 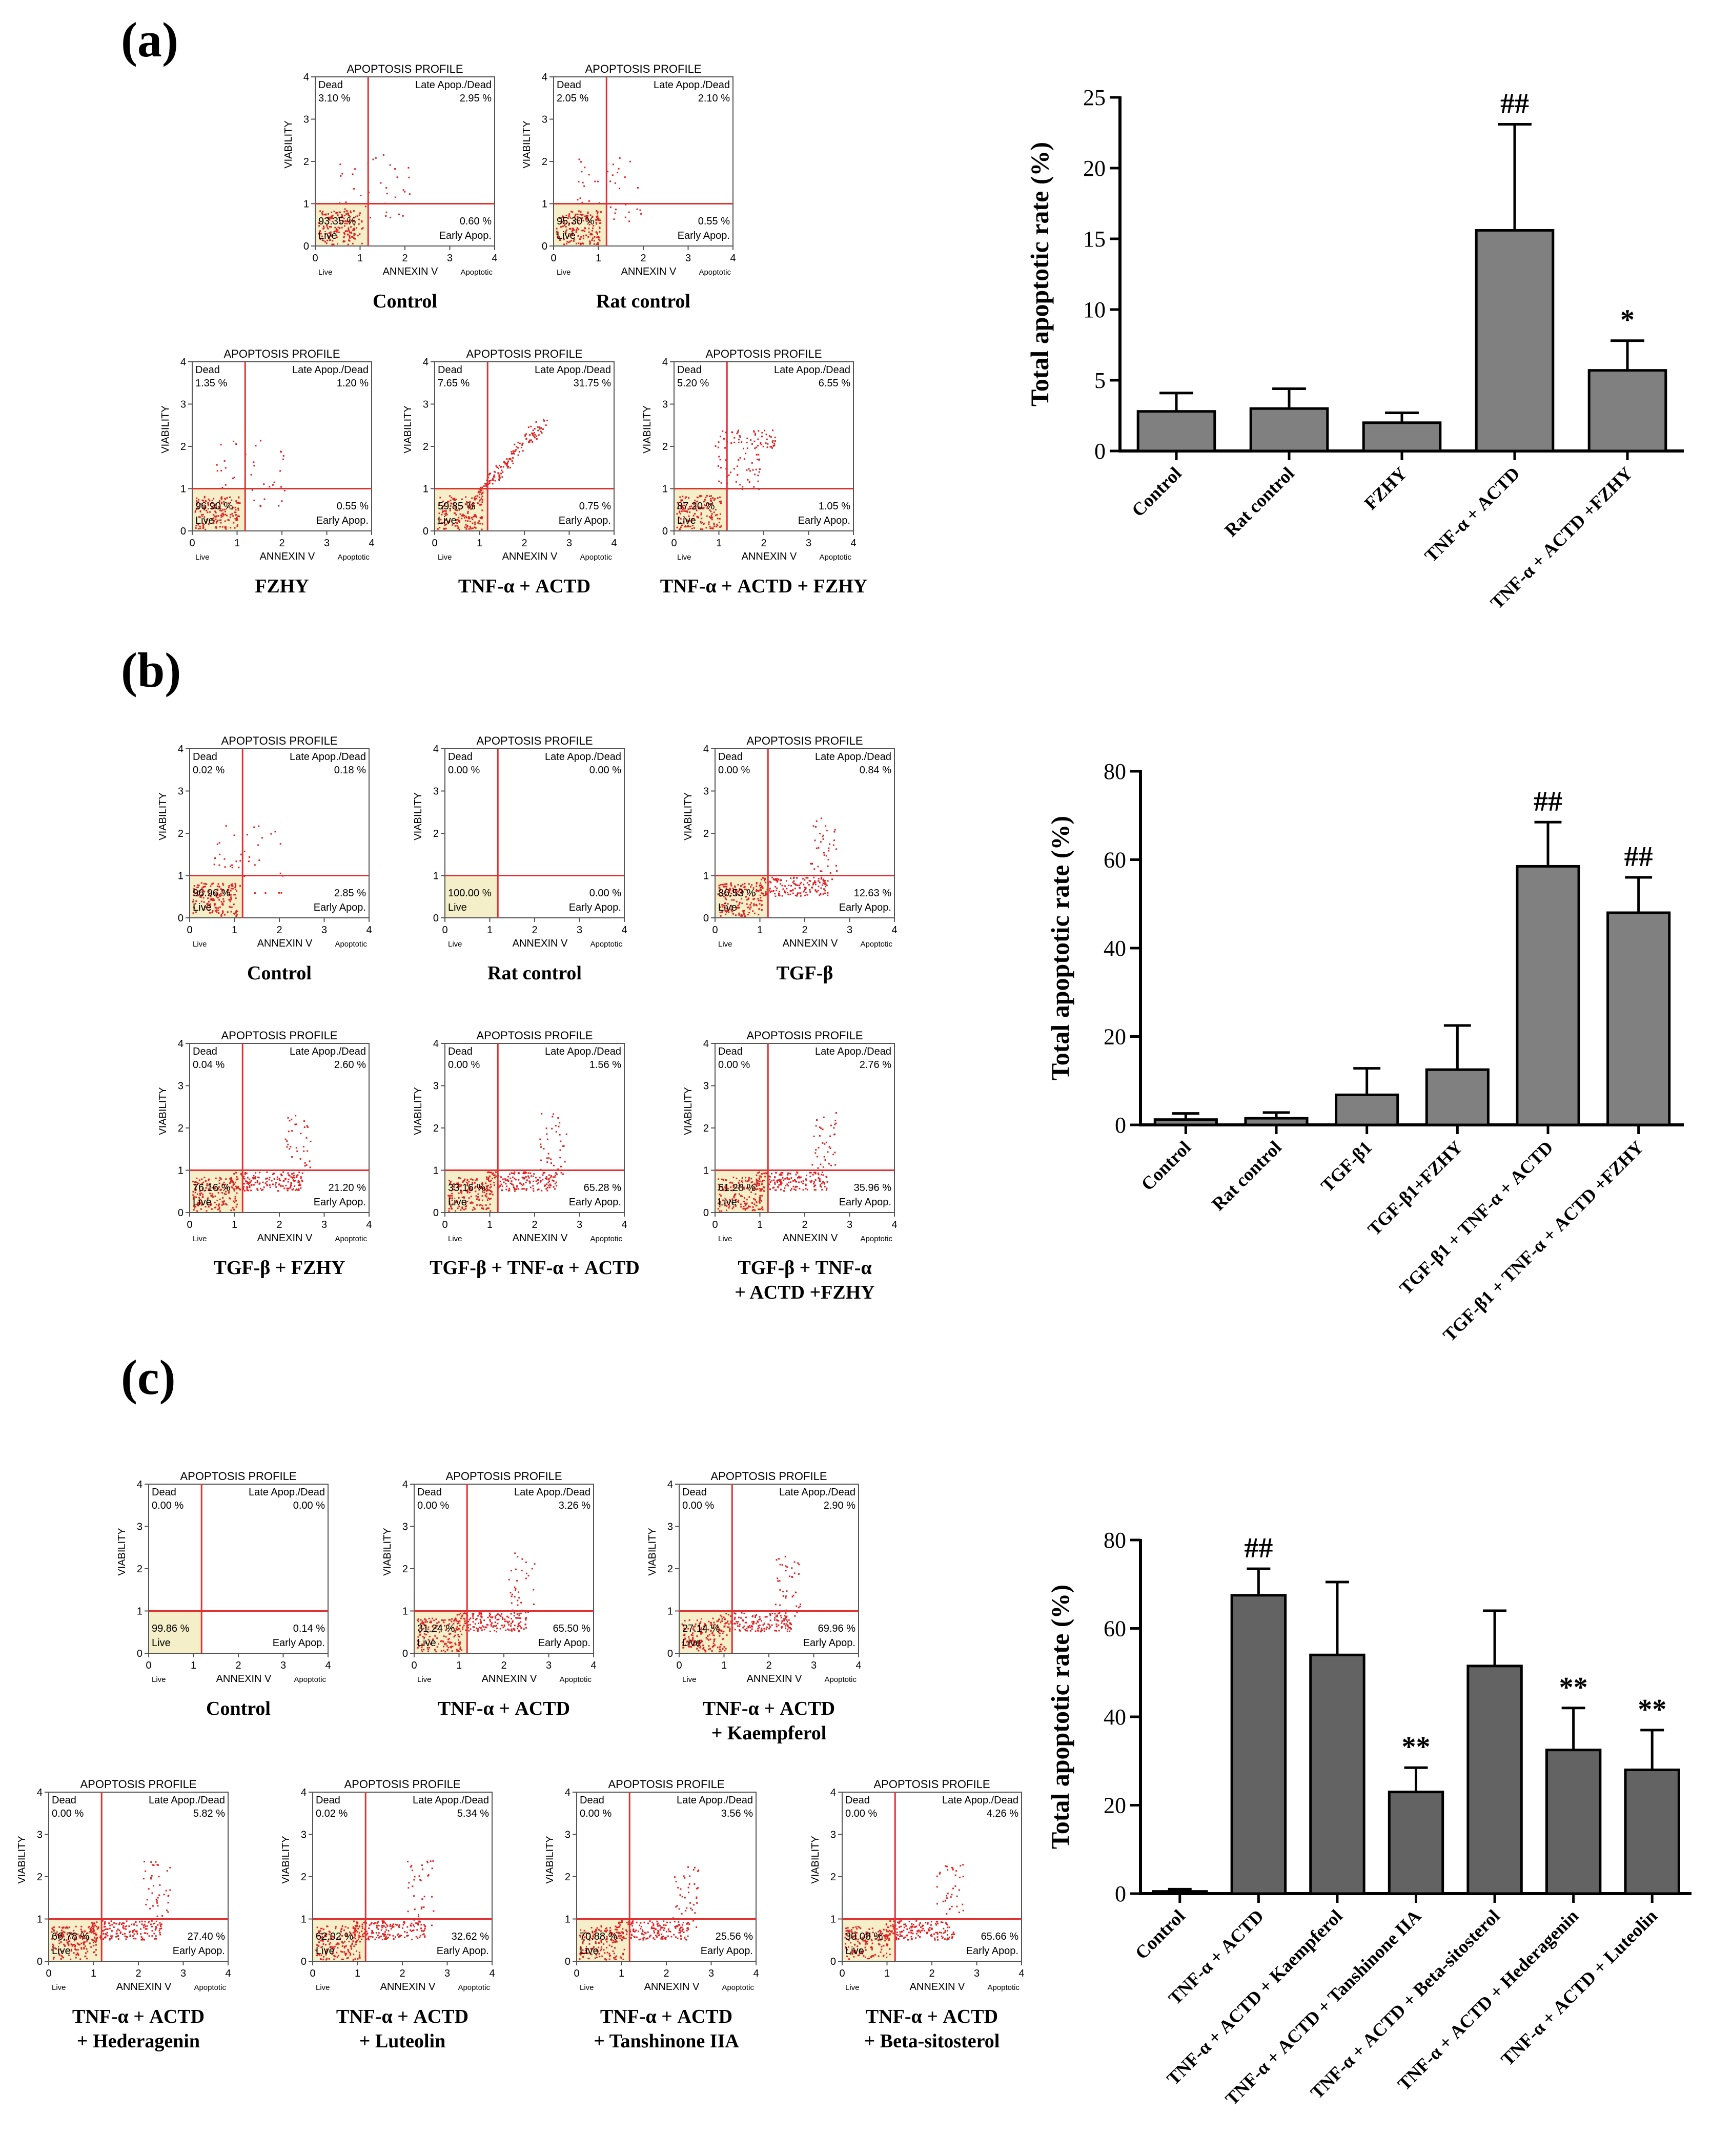 What do you see at coordinates (574, 1505) in the screenshot?
I see `late-quadrant-value: 3.26 %` at bounding box center [574, 1505].